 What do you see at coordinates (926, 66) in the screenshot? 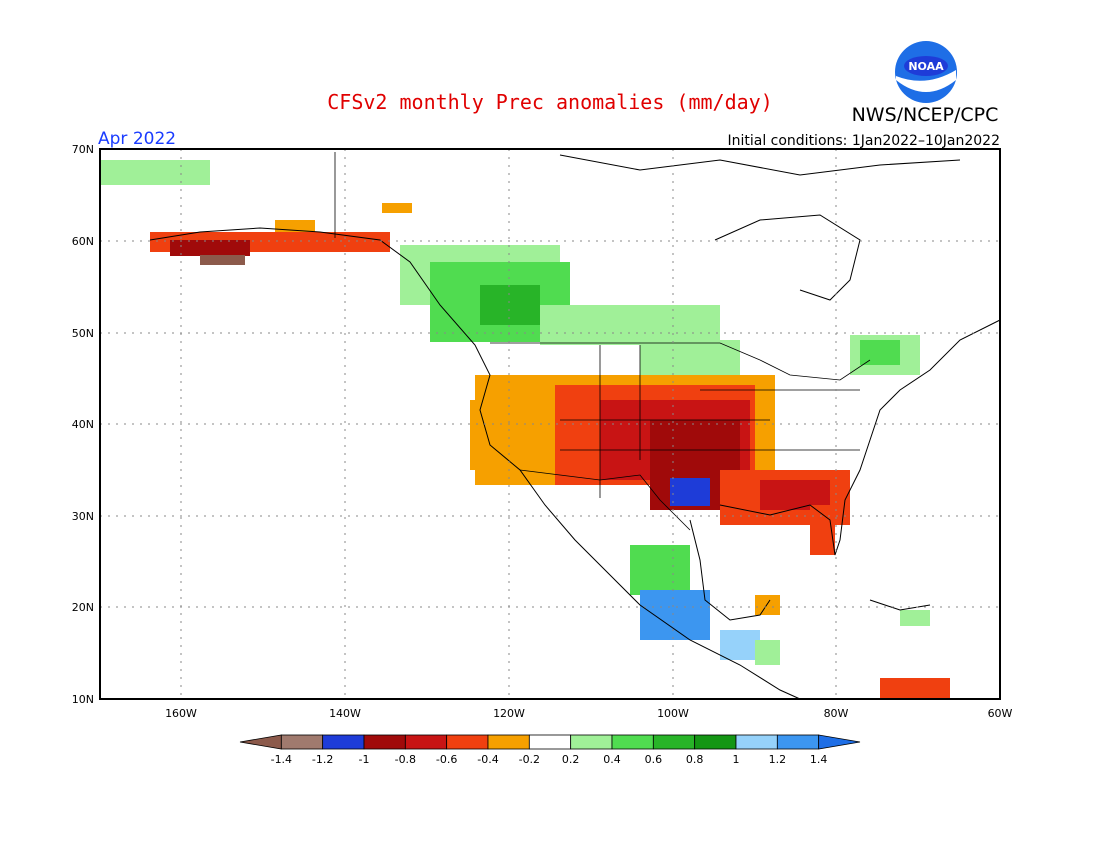
I see `svg-text: NOAA` at bounding box center [926, 66].